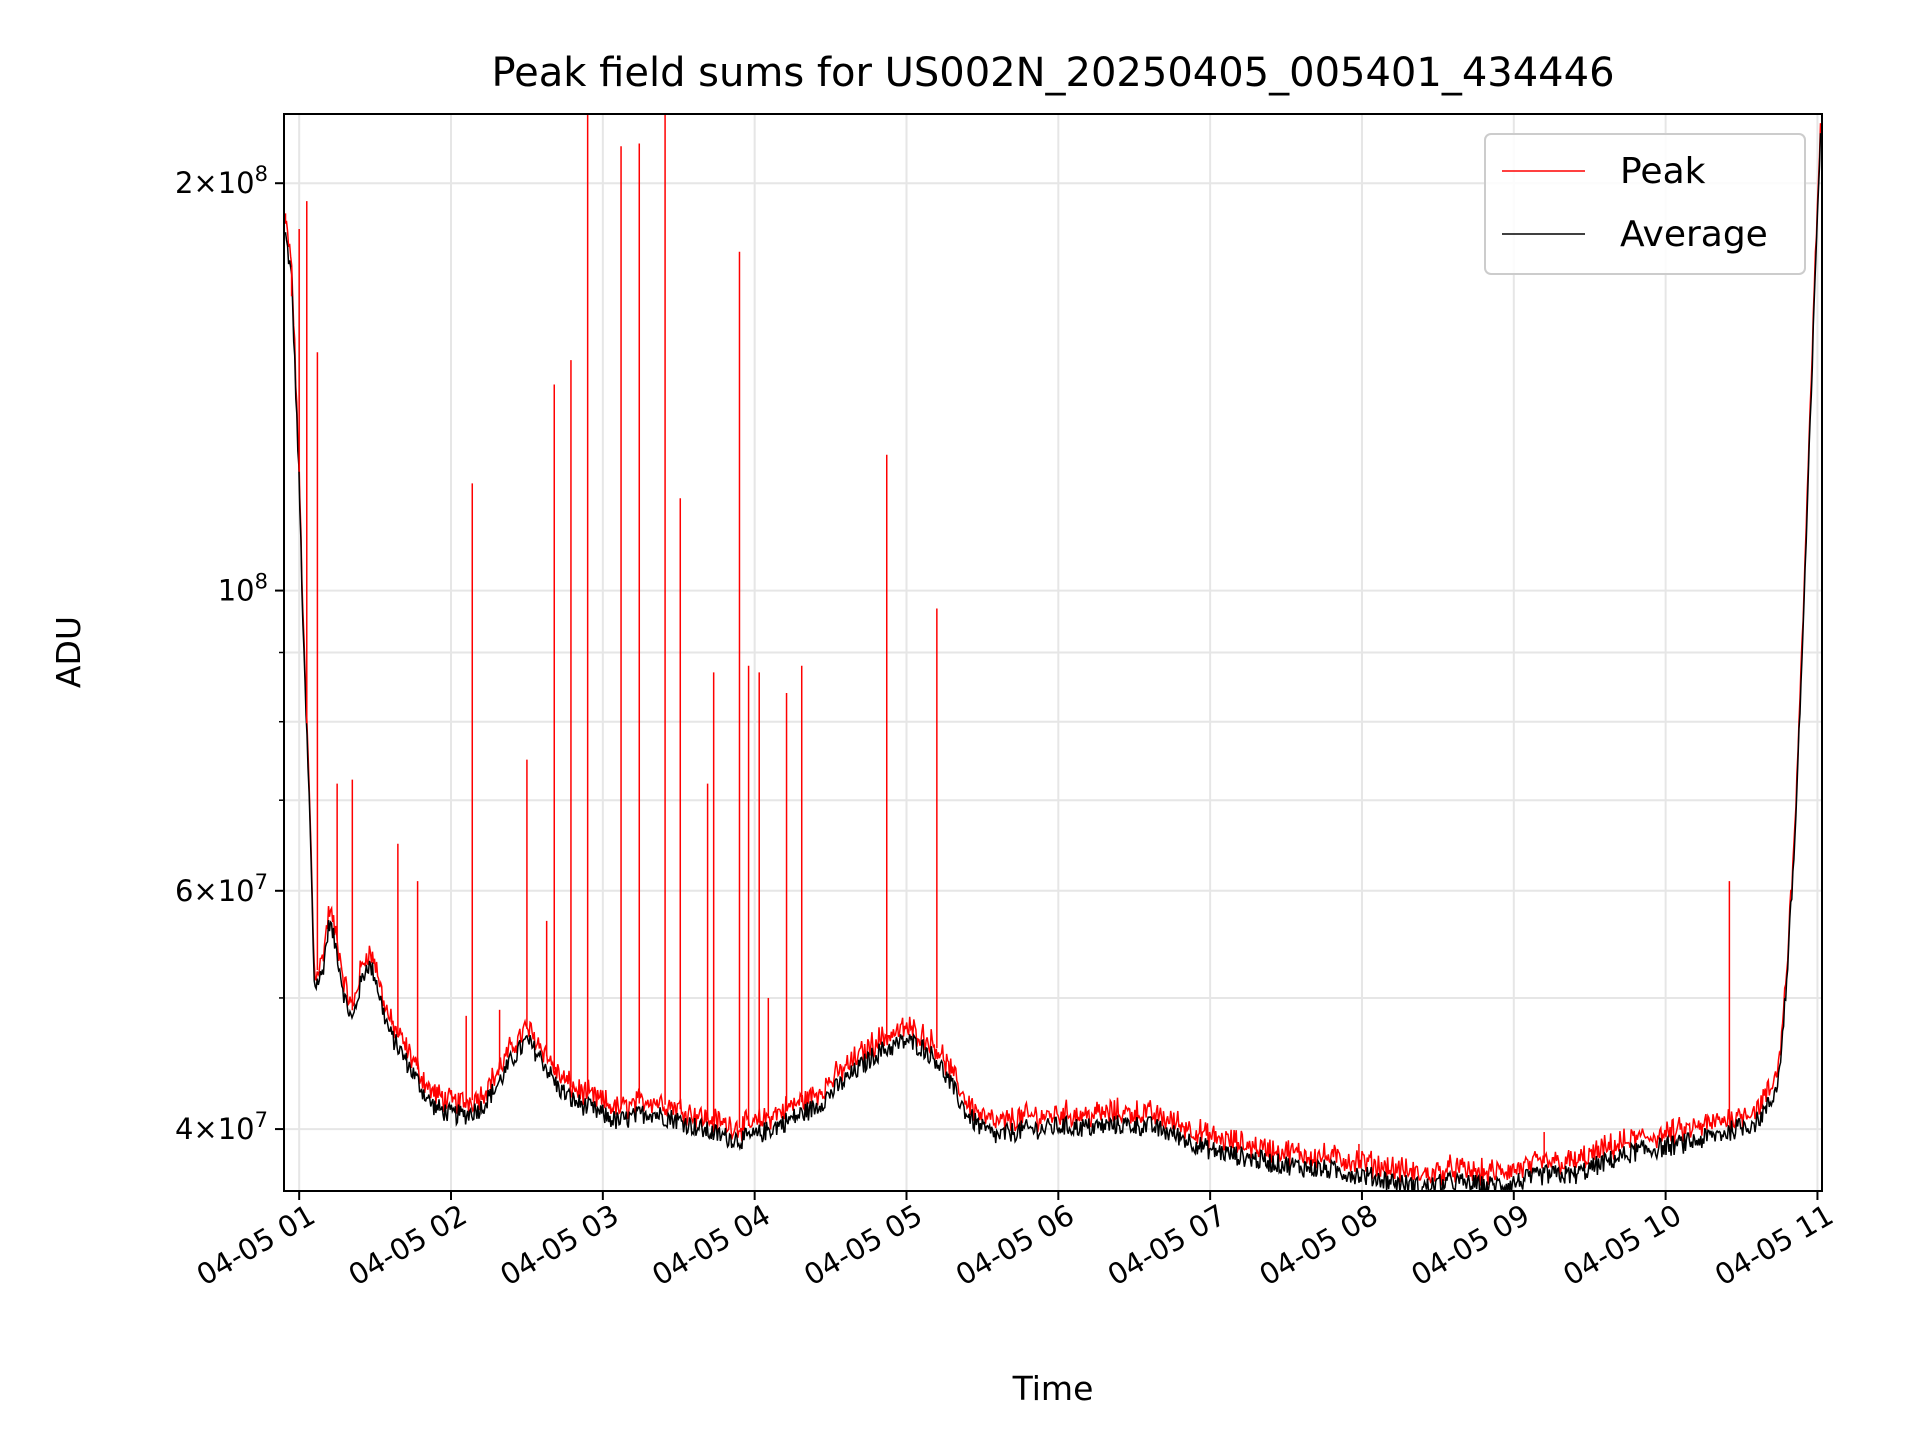  Describe the element at coordinates (1663, 171) in the screenshot. I see `legend-peak-label: Peak` at that location.